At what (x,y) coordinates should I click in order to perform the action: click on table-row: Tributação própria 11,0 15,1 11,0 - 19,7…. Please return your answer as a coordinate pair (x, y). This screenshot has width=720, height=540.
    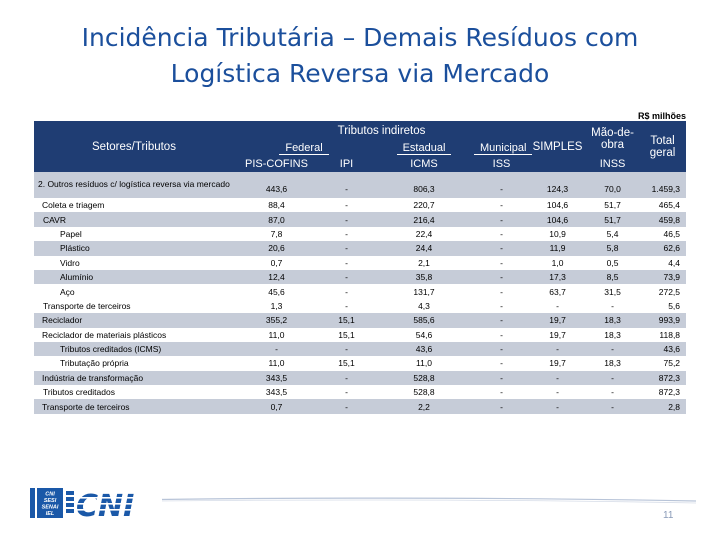
    Looking at the image, I should click on (360, 363).